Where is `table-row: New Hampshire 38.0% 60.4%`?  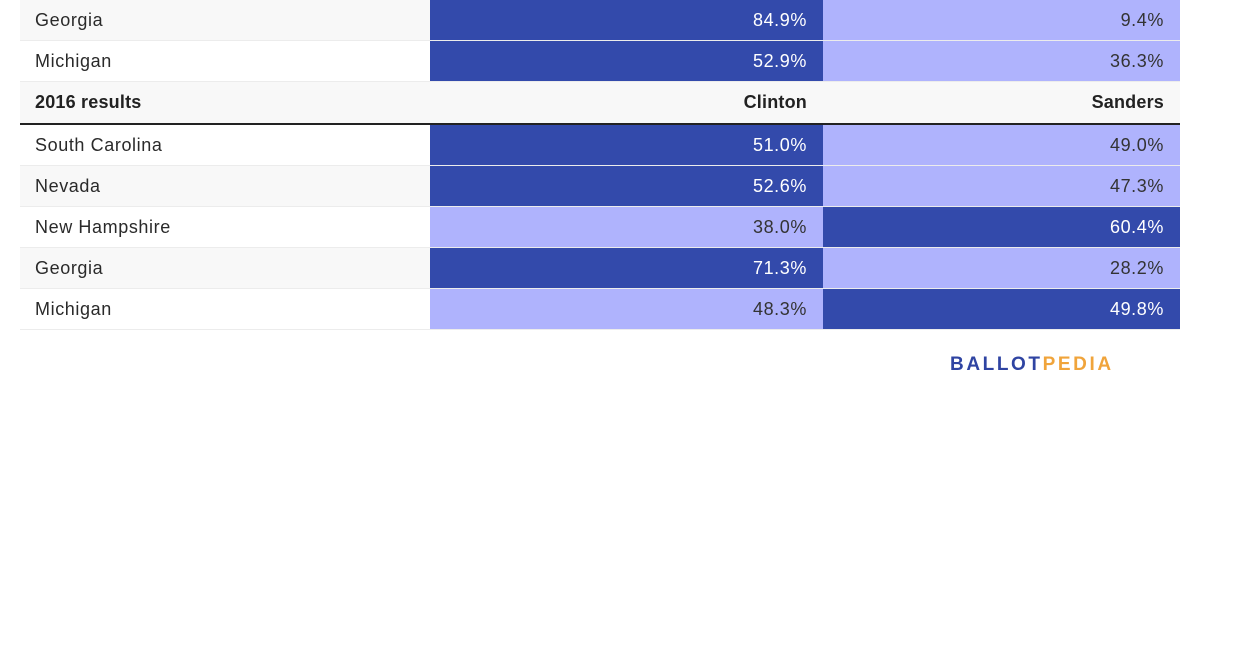
table-row: New Hampshire 38.0% 60.4% is located at coordinates (600, 227).